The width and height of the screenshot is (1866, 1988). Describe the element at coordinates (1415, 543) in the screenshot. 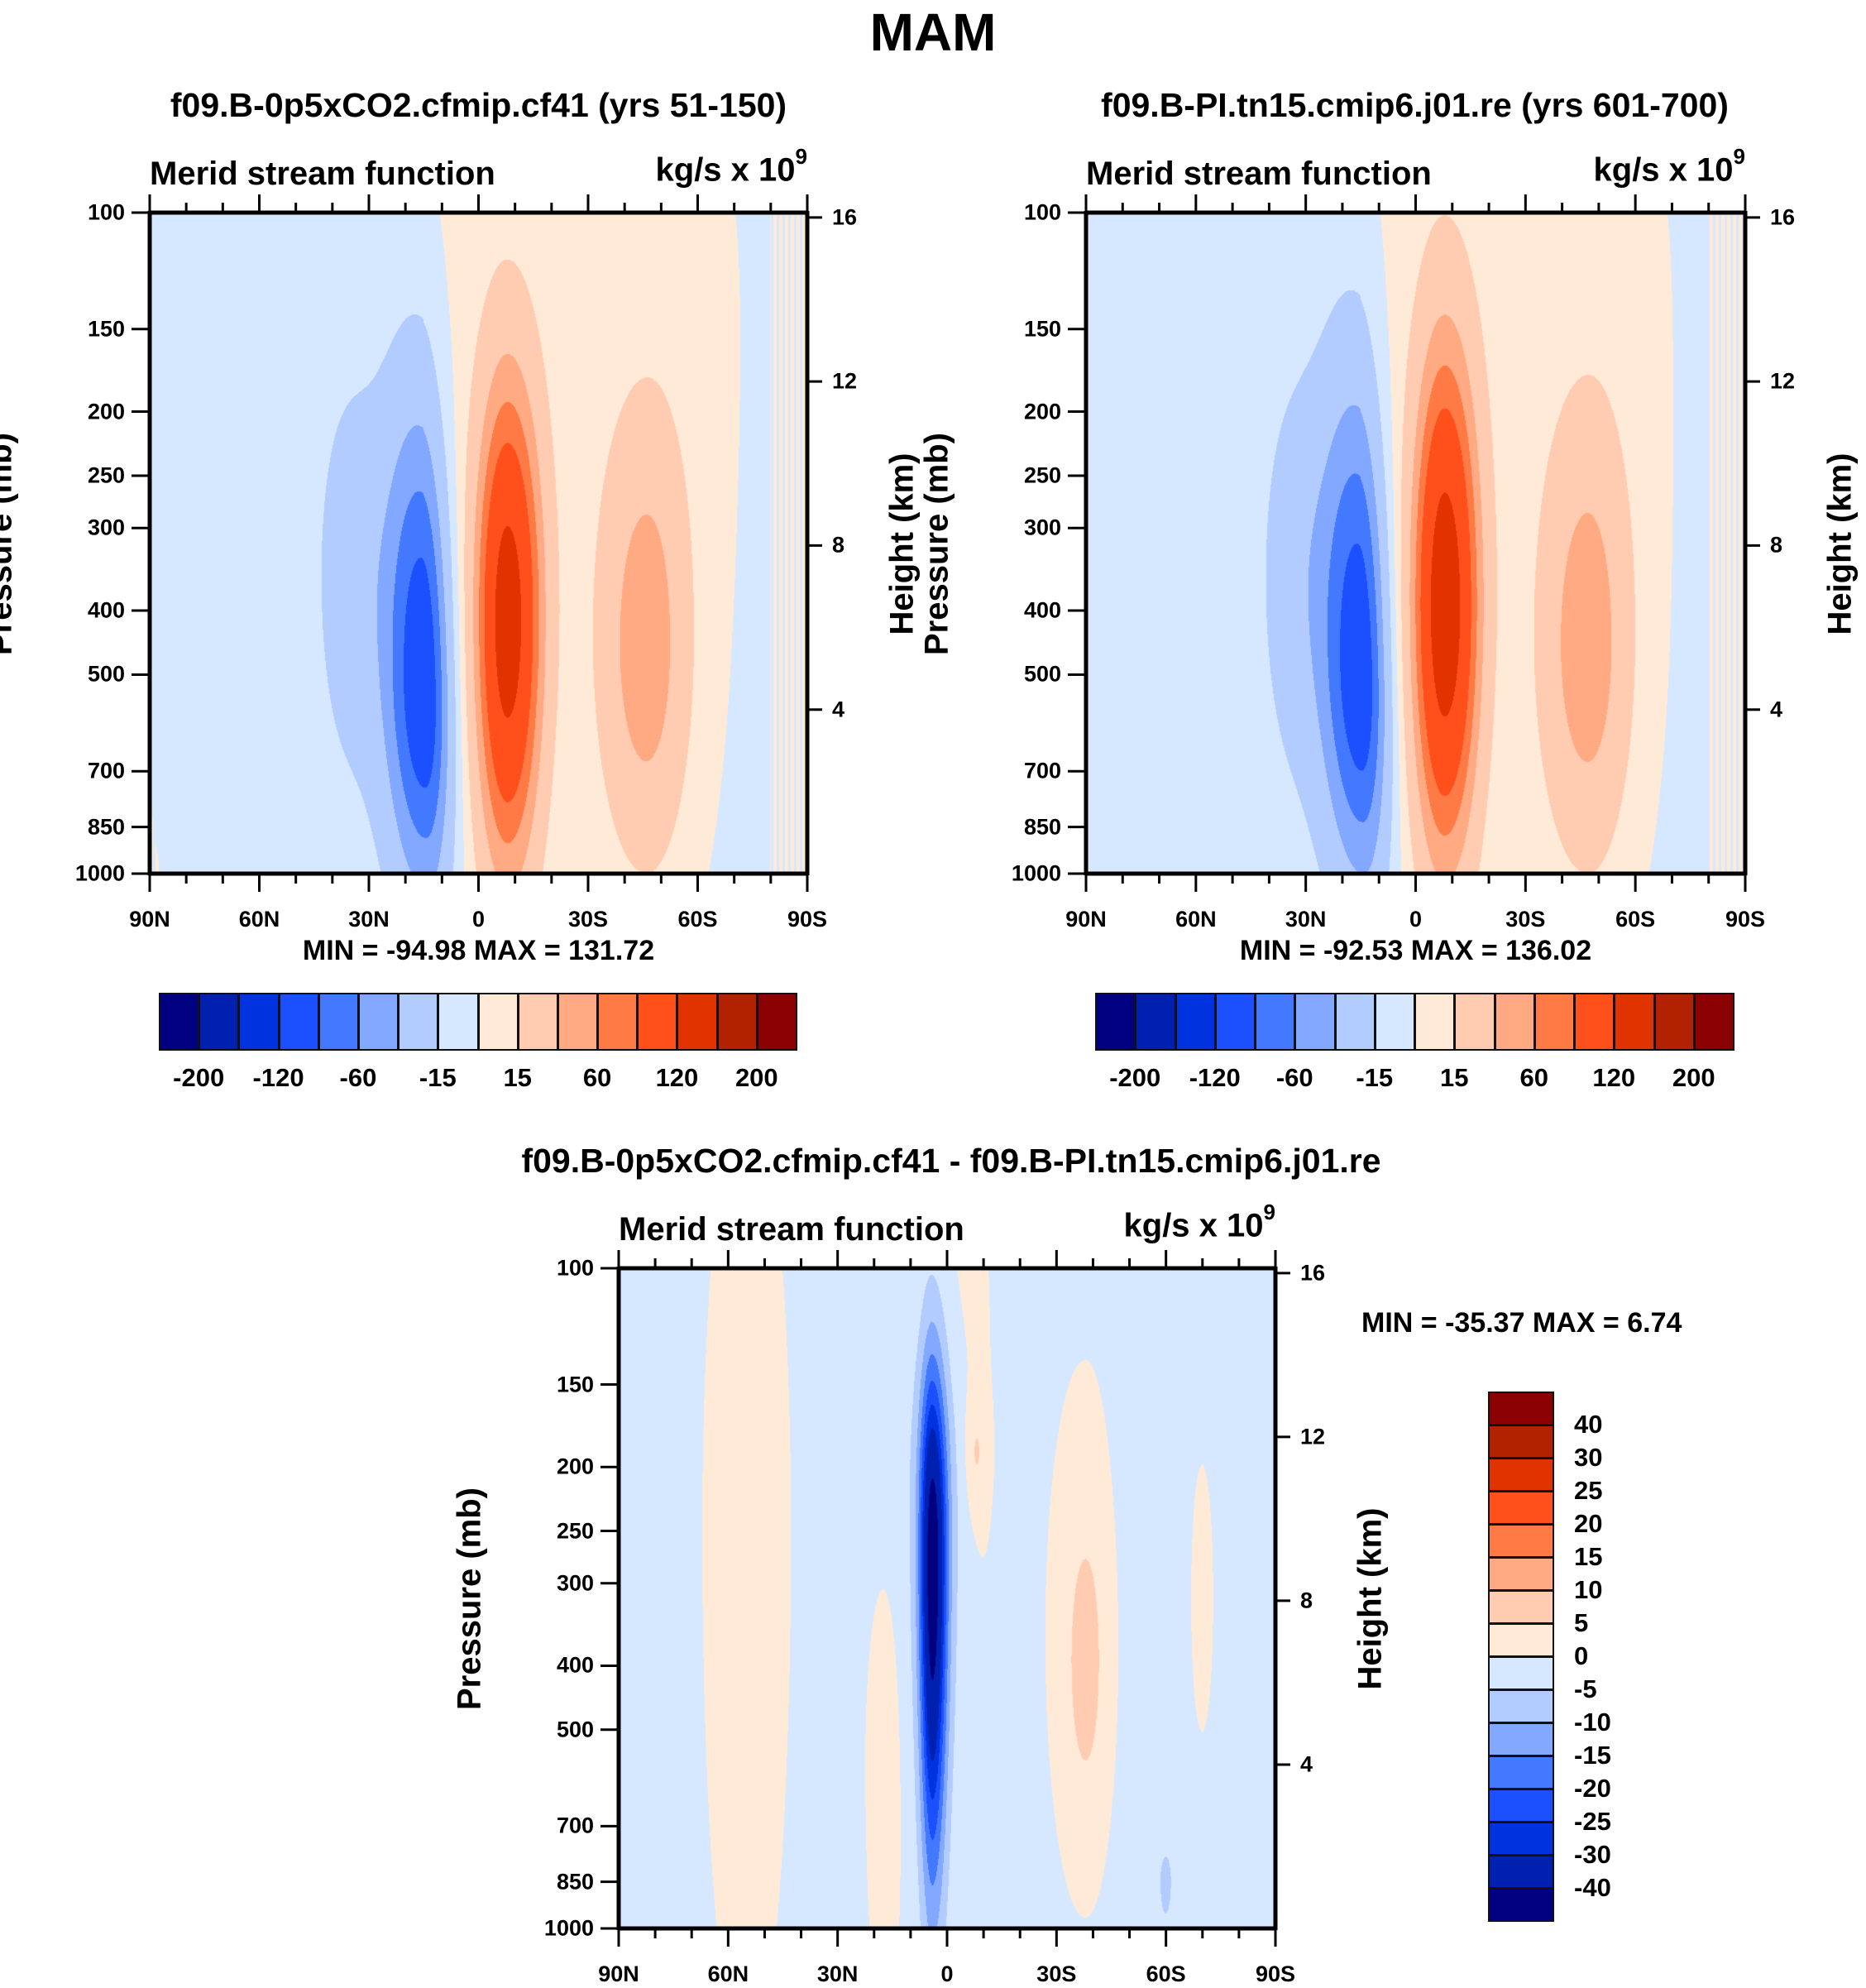

I see `contour-field-control` at that location.